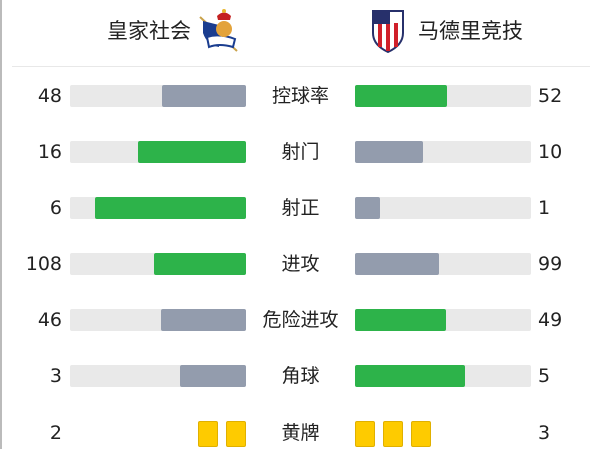  I want to click on home-value: 108, so click(43, 264).